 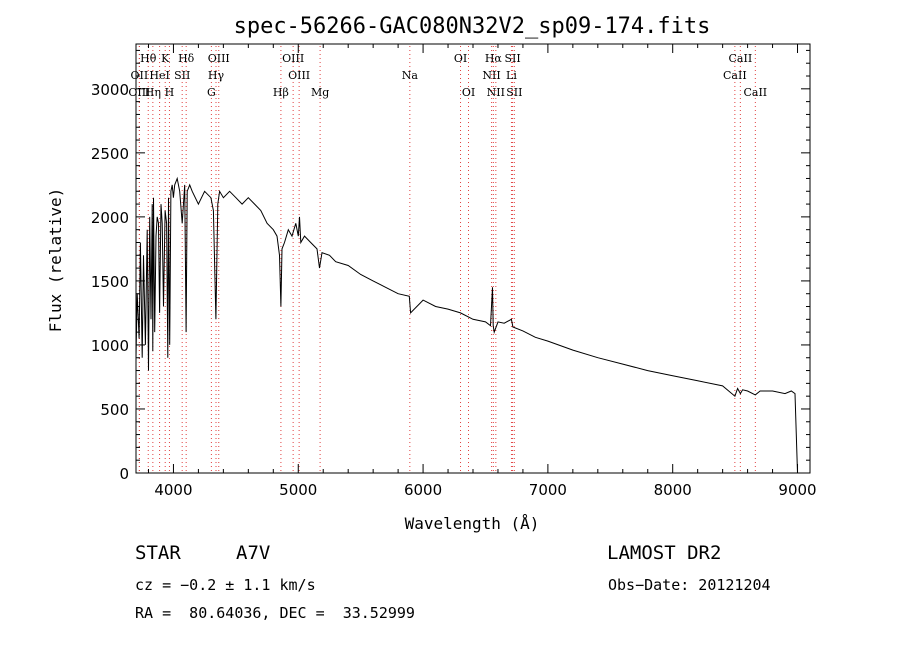 What do you see at coordinates (110, 346) in the screenshot?
I see `y-tick-label: 1000` at bounding box center [110, 346].